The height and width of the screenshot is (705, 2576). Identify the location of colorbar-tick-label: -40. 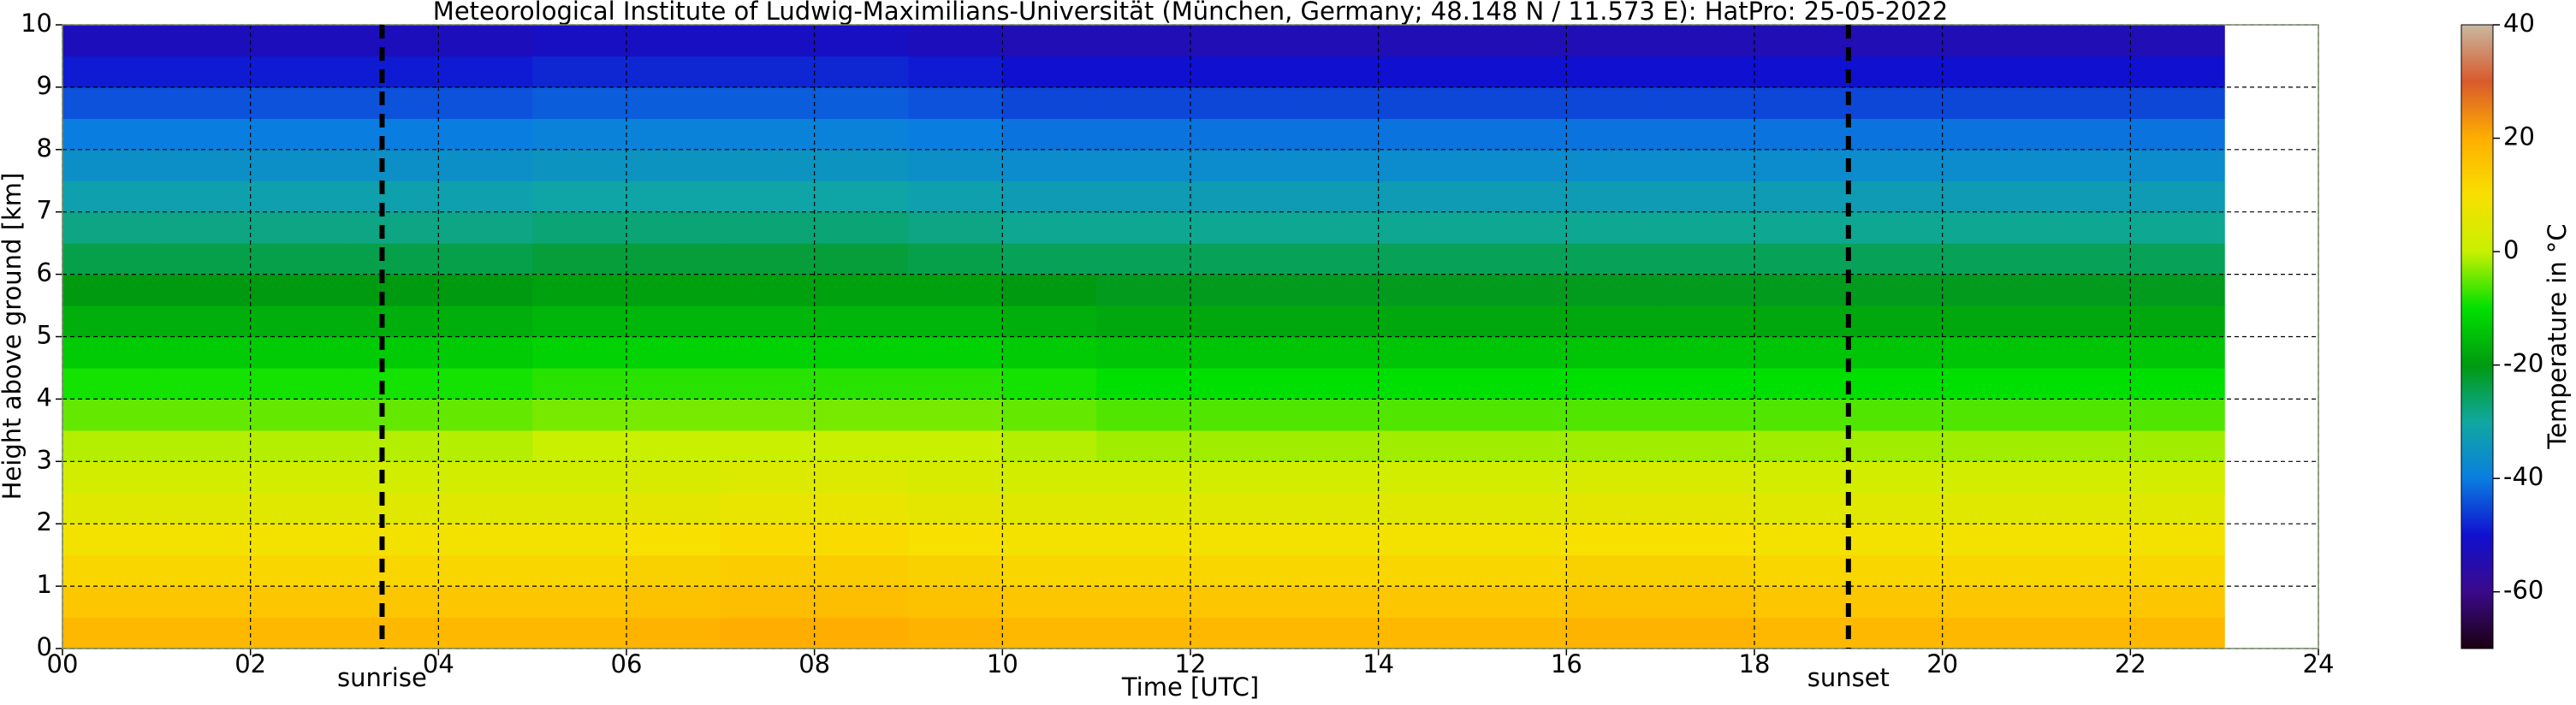
(2523, 476).